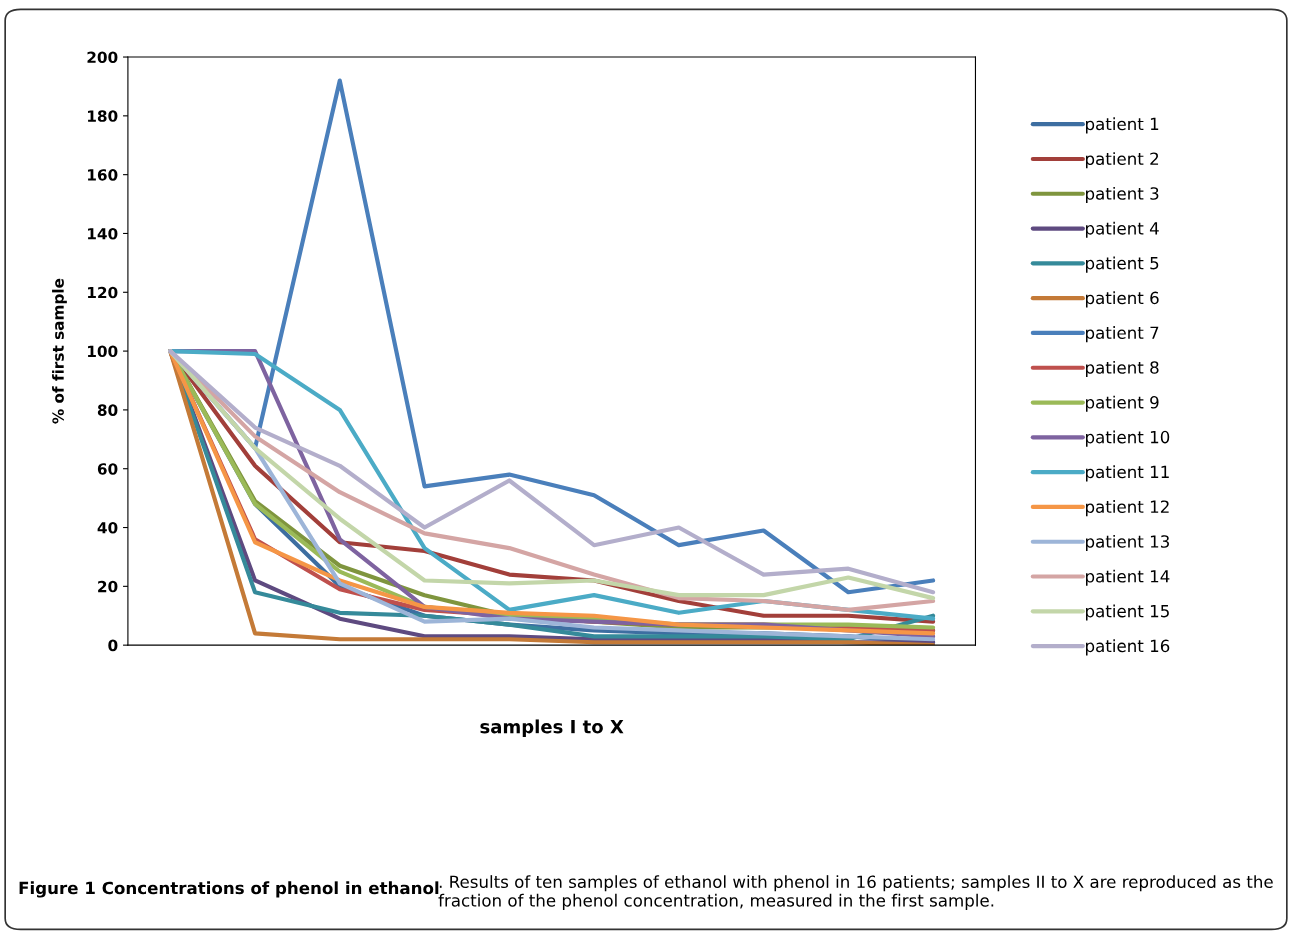  I want to click on y-tick-label: 100, so click(103, 351).